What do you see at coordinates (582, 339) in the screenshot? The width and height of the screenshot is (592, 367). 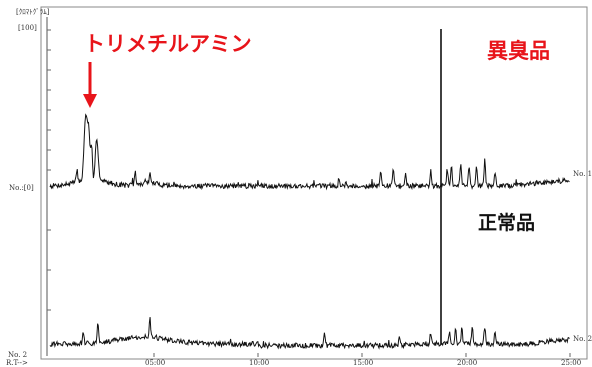 I see `series-label-no2: No. 2` at bounding box center [582, 339].